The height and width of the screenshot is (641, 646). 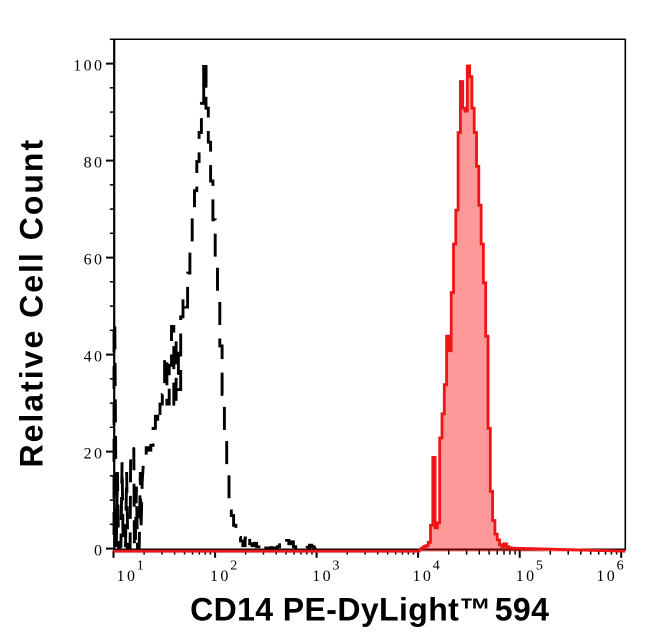 What do you see at coordinates (436, 566) in the screenshot?
I see `svg-text: 4` at bounding box center [436, 566].